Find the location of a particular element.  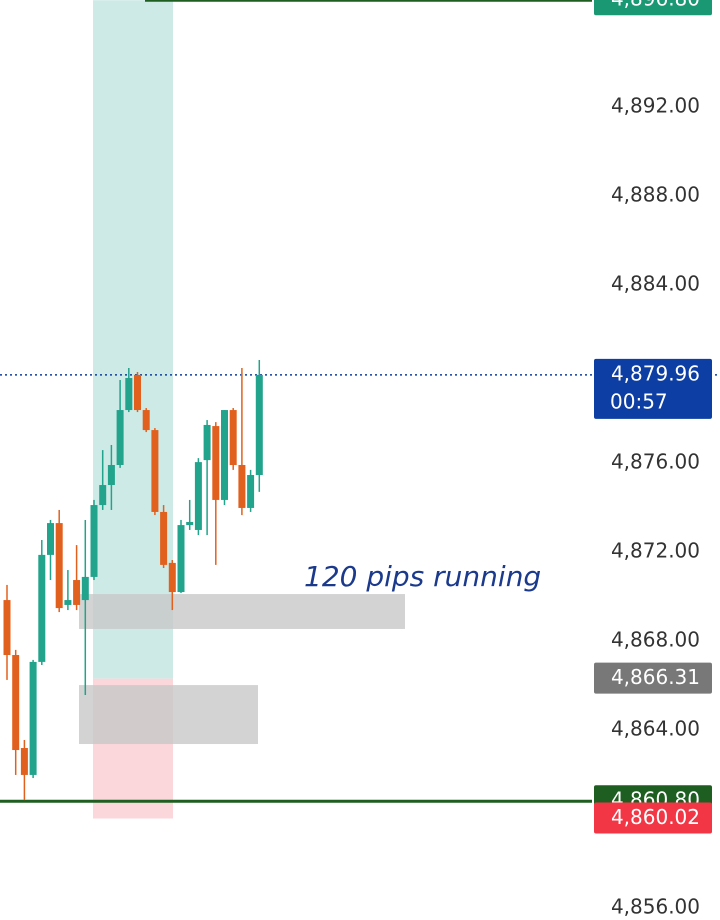

price-label: 4,860.02 is located at coordinates (655, 817).